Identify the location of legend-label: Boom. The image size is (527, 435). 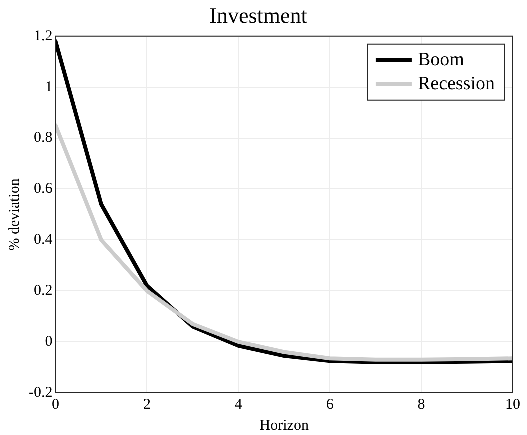
(441, 59).